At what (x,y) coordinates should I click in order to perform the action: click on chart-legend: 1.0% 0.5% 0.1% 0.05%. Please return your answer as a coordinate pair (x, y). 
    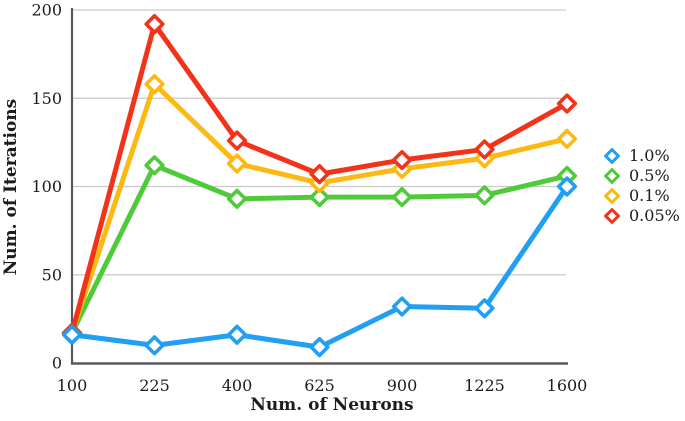
    Looking at the image, I should click on (641, 186).